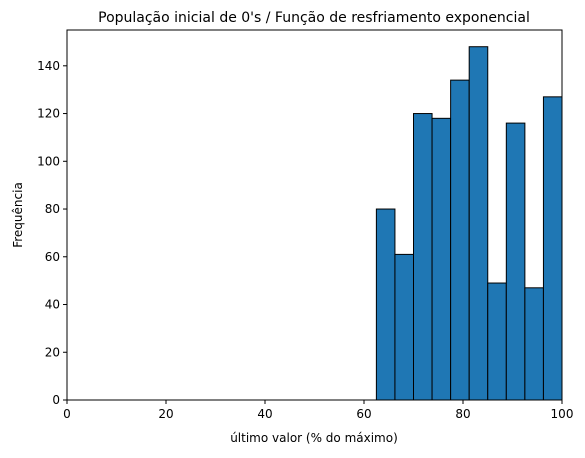 This screenshot has height=458, width=585. Describe the element at coordinates (56, 400) in the screenshot. I see `y-tick-label: 0` at that location.